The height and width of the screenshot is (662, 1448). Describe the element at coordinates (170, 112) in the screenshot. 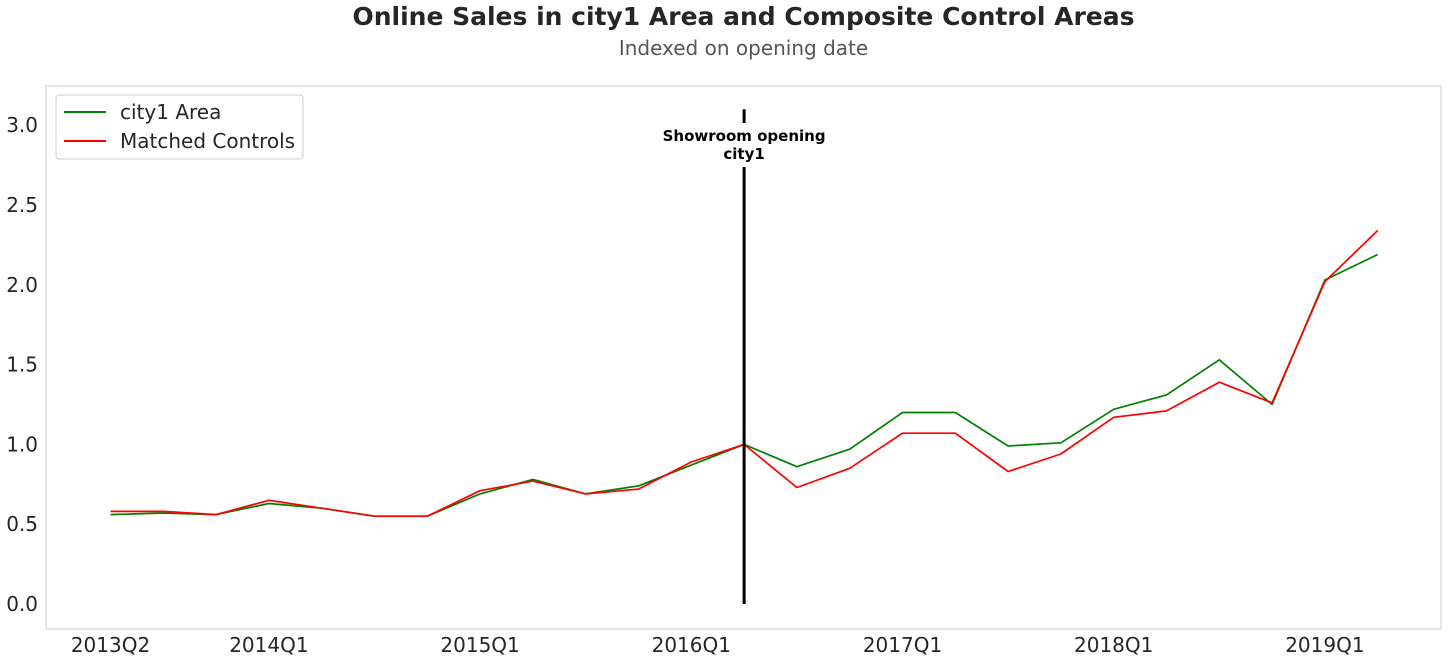

I see `legend-label: city1 Area` at that location.